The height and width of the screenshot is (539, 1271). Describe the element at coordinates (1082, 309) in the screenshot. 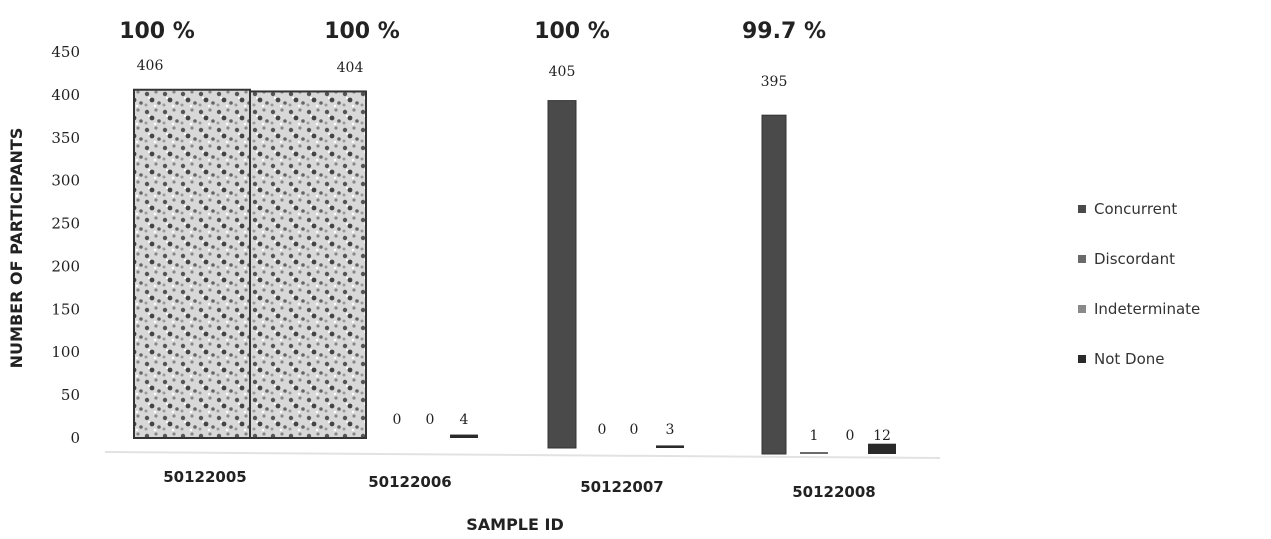

I see `legend-swatch-indeterminate` at that location.